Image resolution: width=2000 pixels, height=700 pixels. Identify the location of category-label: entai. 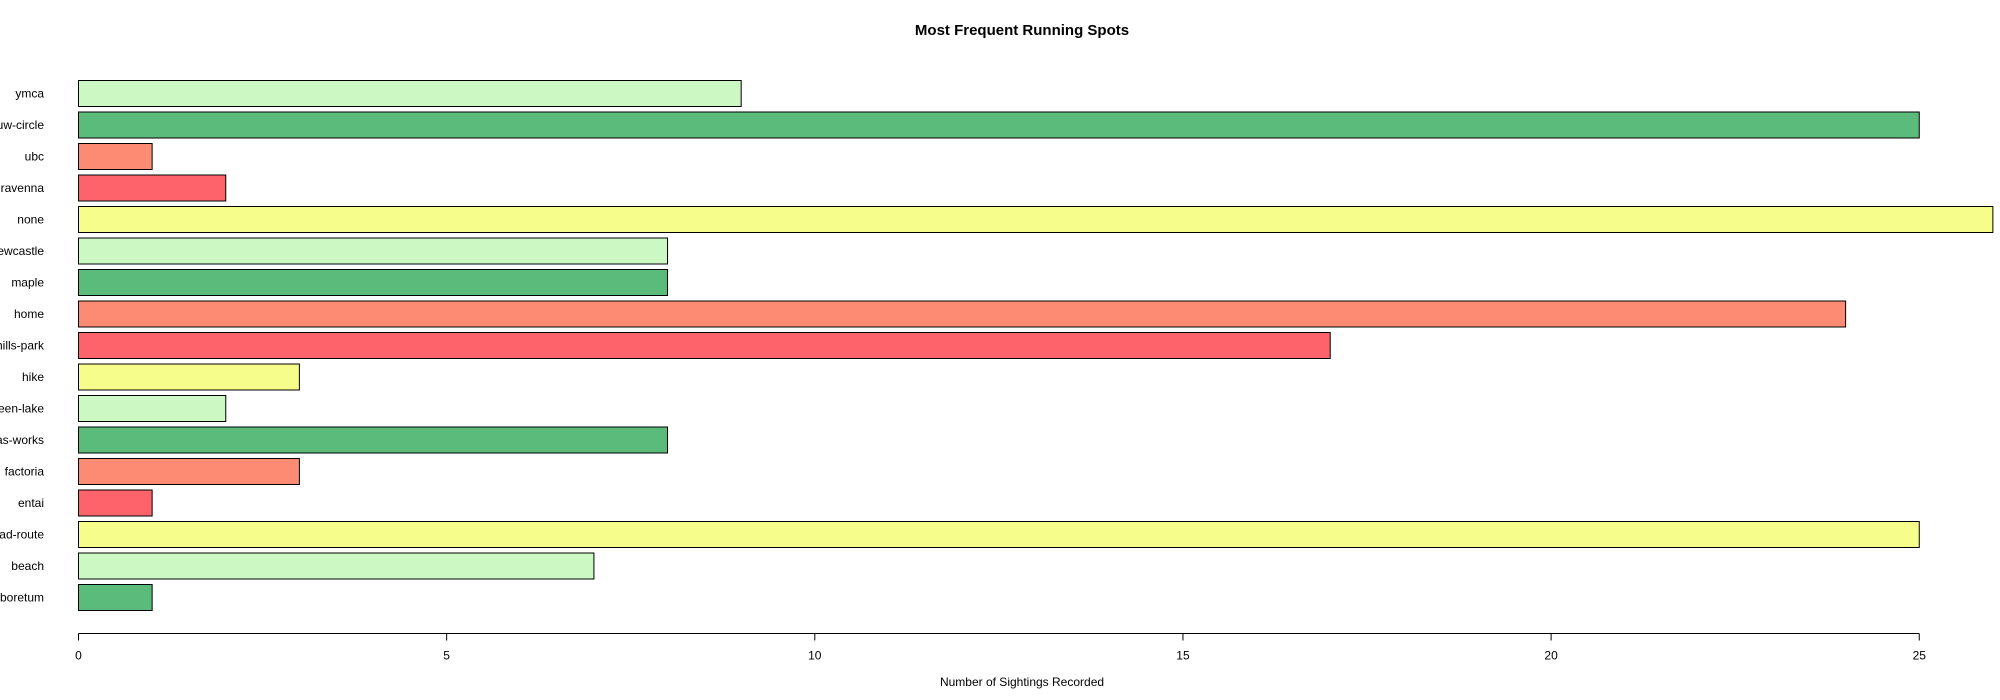
(31, 503).